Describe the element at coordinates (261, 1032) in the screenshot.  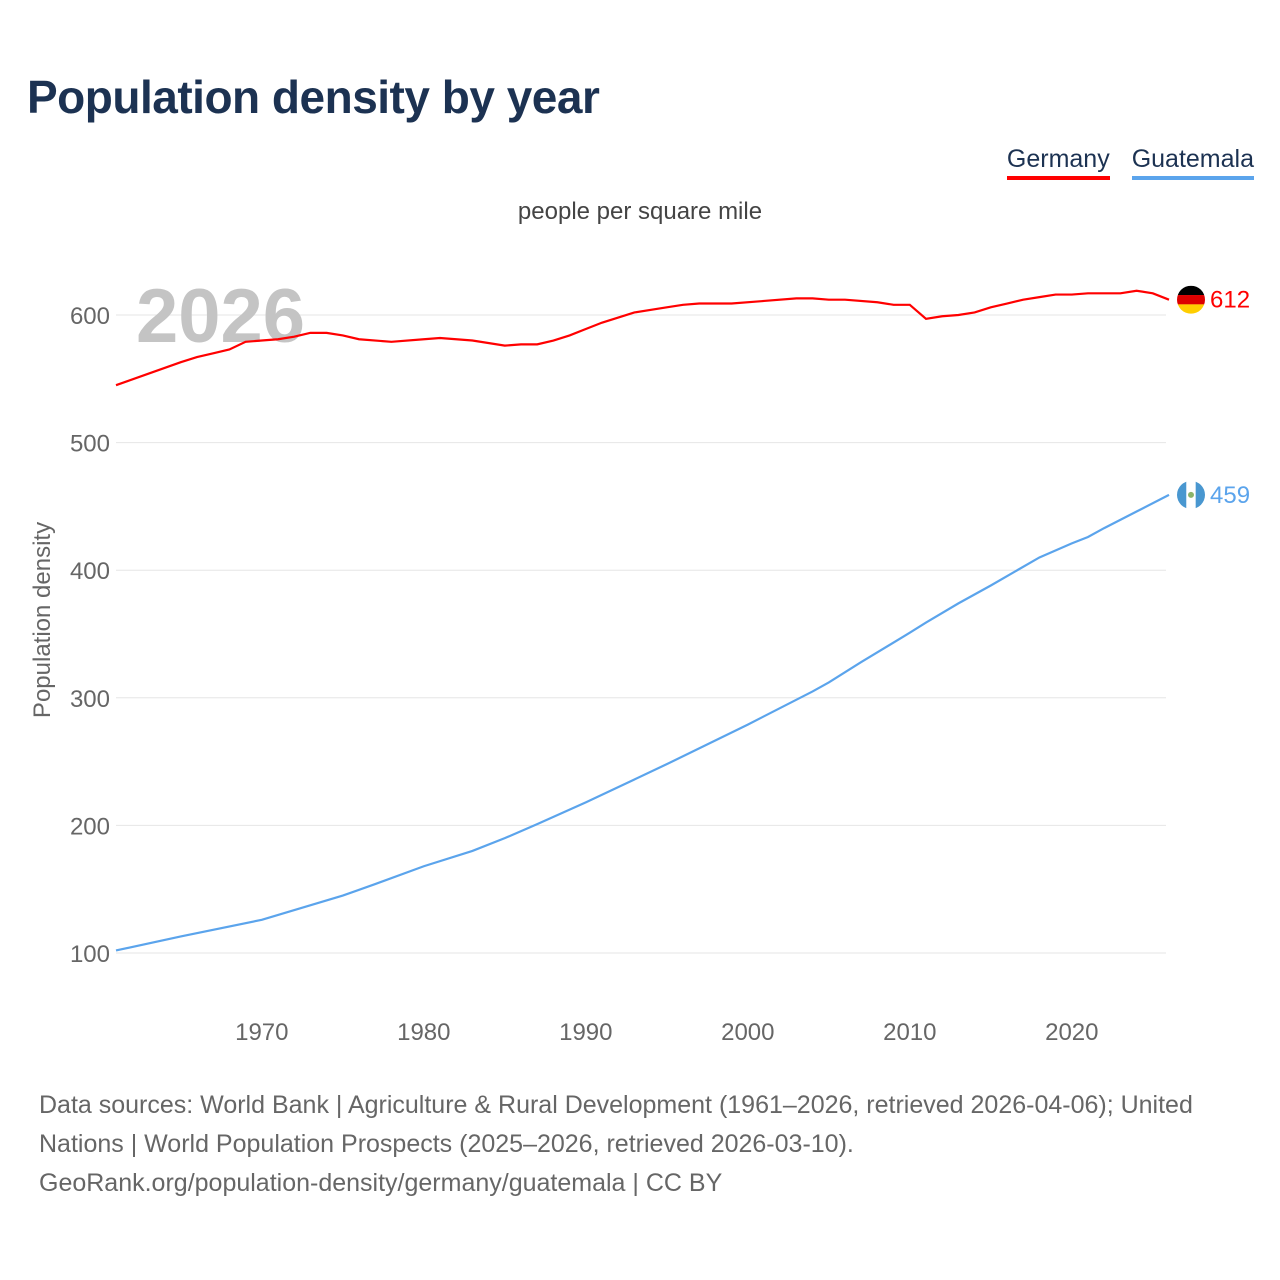
I see `x-tick-label: 1970` at that location.